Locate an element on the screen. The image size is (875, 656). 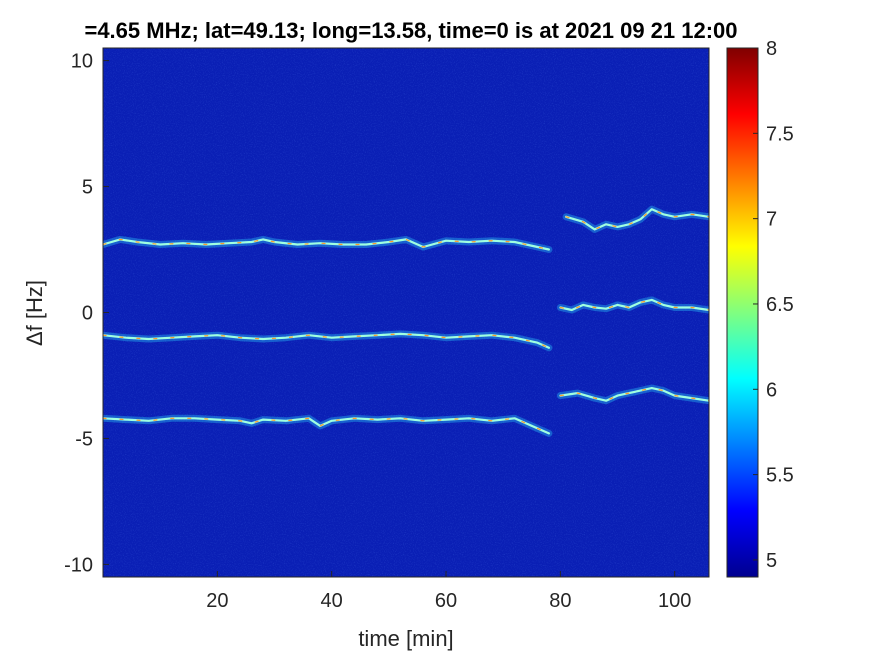
y-tick-label: -5 is located at coordinates (84, 439).